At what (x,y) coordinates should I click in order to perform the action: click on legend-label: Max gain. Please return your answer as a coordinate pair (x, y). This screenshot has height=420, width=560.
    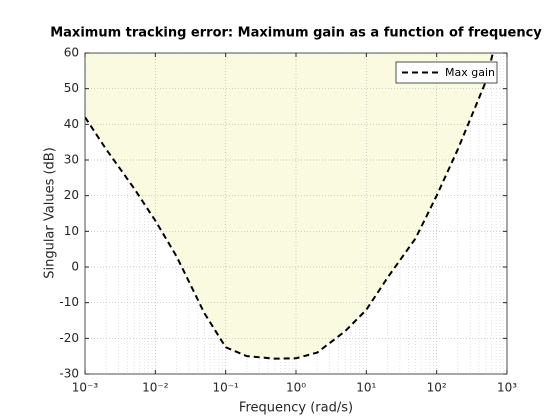
    Looking at the image, I should click on (470, 72).